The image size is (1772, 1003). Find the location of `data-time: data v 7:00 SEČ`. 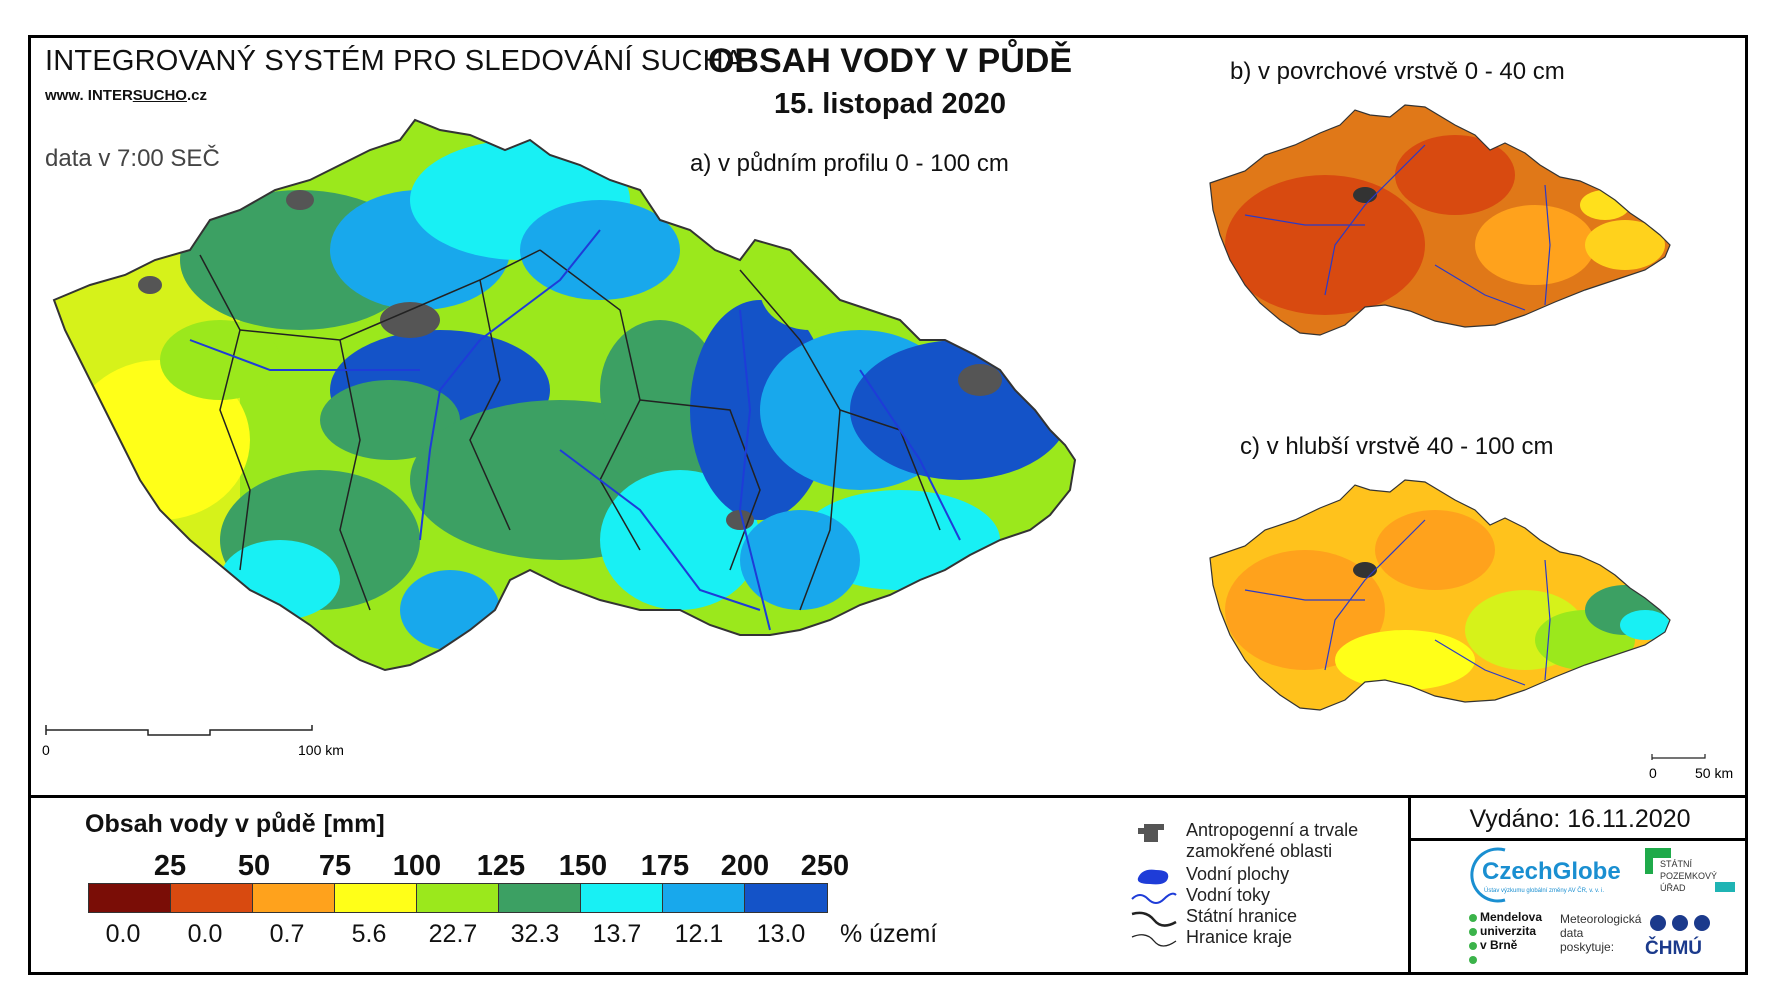

data-time: data v 7:00 SEČ is located at coordinates (132, 158).